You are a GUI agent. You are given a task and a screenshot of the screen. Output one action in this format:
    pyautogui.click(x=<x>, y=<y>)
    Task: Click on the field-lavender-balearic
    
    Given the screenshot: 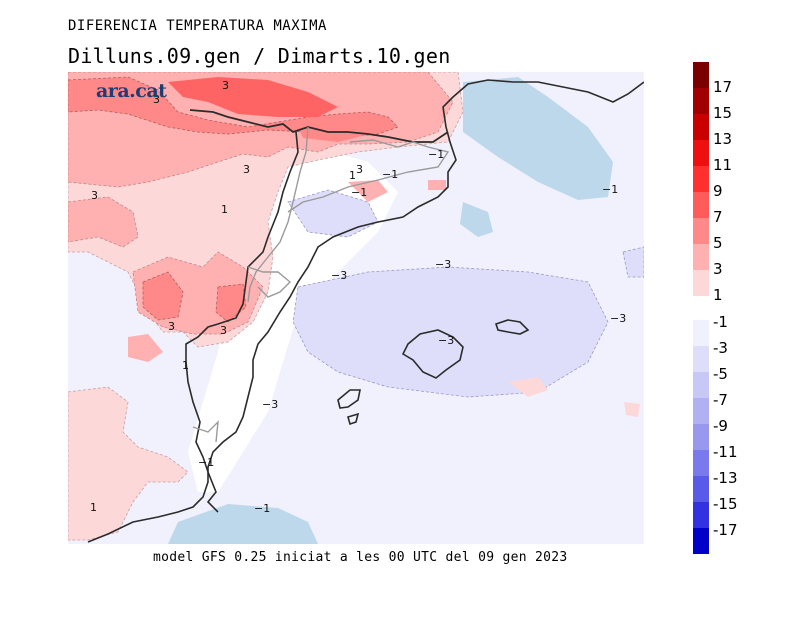 What is the action you would take?
    pyautogui.click(x=450, y=332)
    